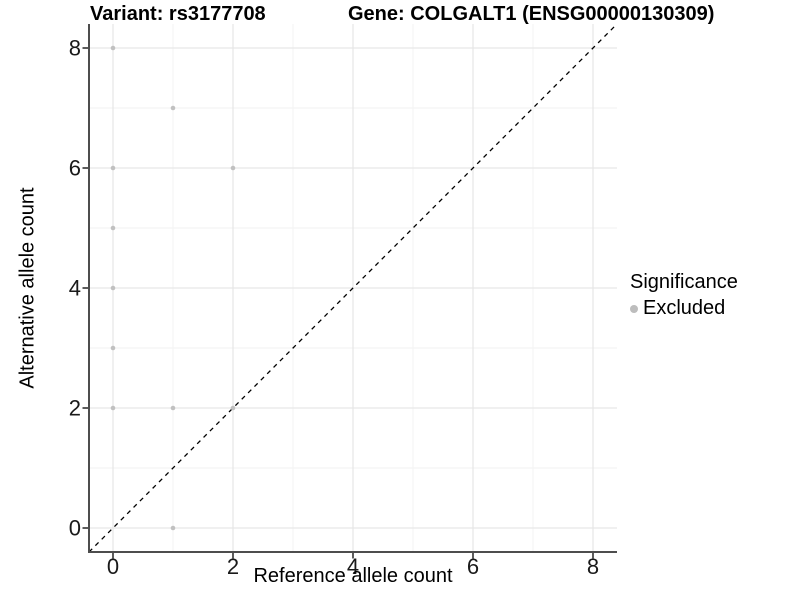 The width and height of the screenshot is (800, 600). I want to click on y-tick-label: 0, so click(75, 528).